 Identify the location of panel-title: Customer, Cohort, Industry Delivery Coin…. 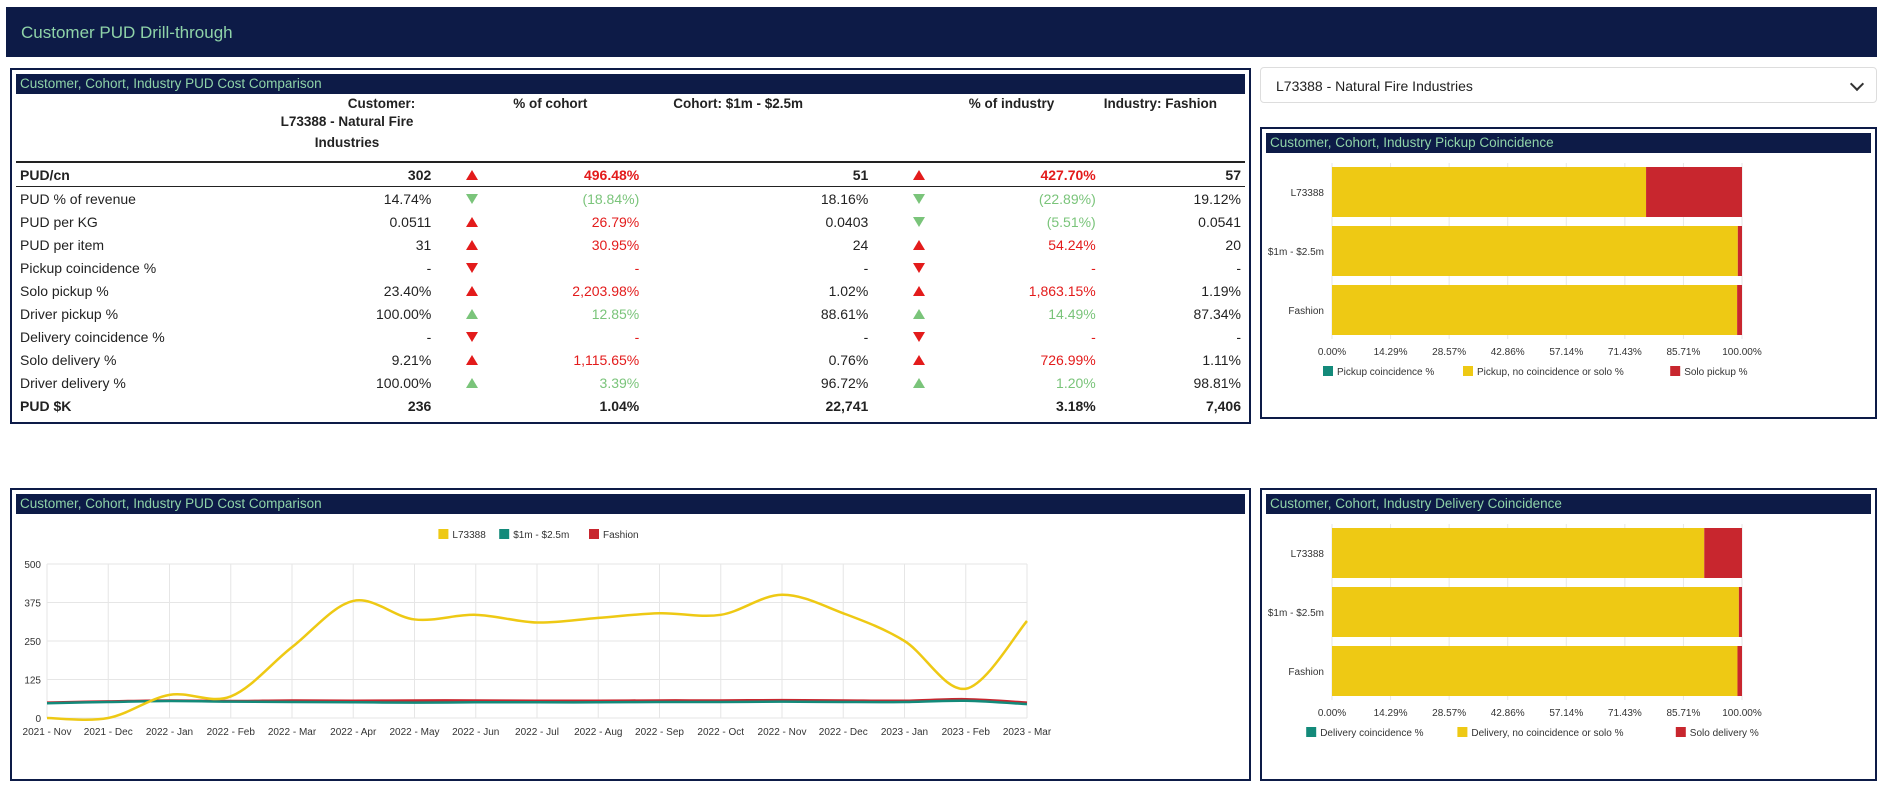
(1568, 504).